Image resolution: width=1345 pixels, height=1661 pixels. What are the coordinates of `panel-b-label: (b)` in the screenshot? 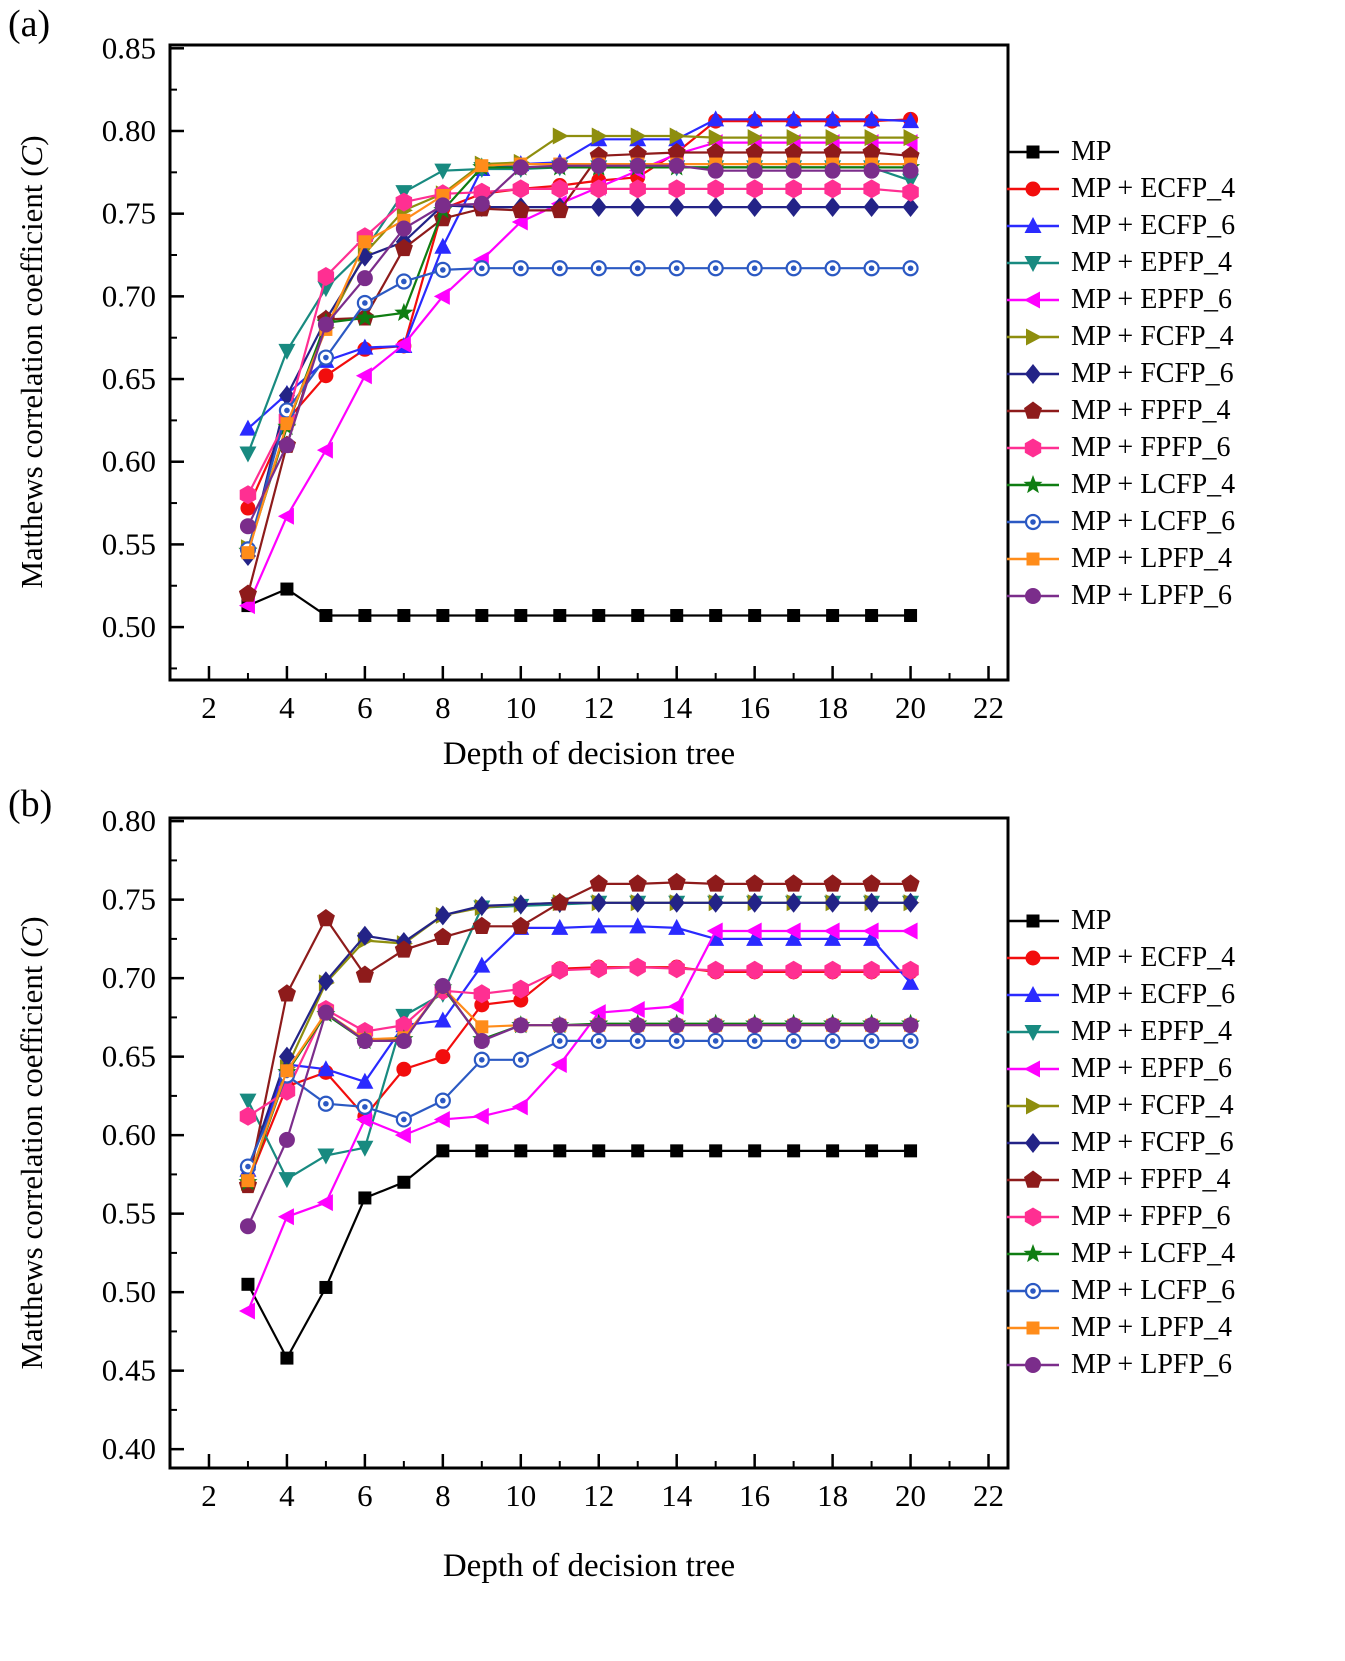 It's located at (30, 804).